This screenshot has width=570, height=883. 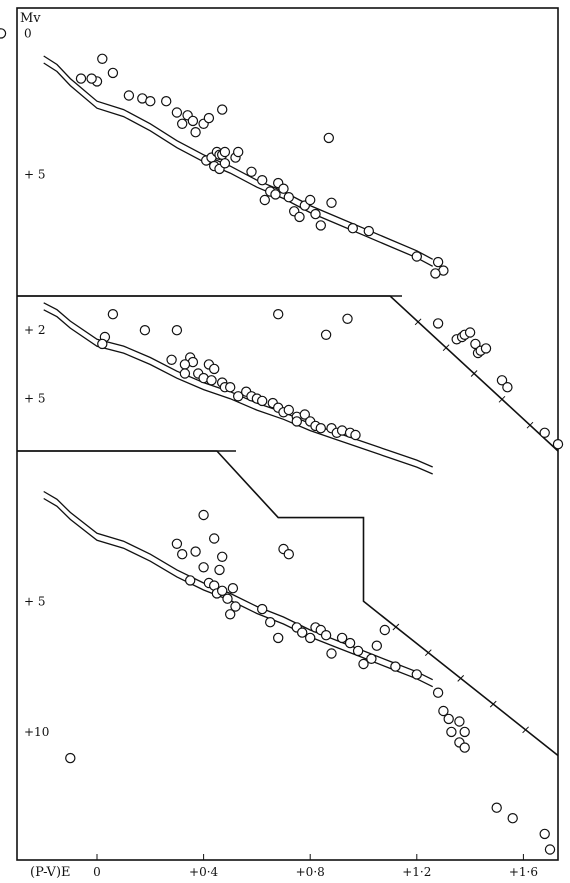 I want to click on x-tick-label: +0·4, so click(x=204, y=872).